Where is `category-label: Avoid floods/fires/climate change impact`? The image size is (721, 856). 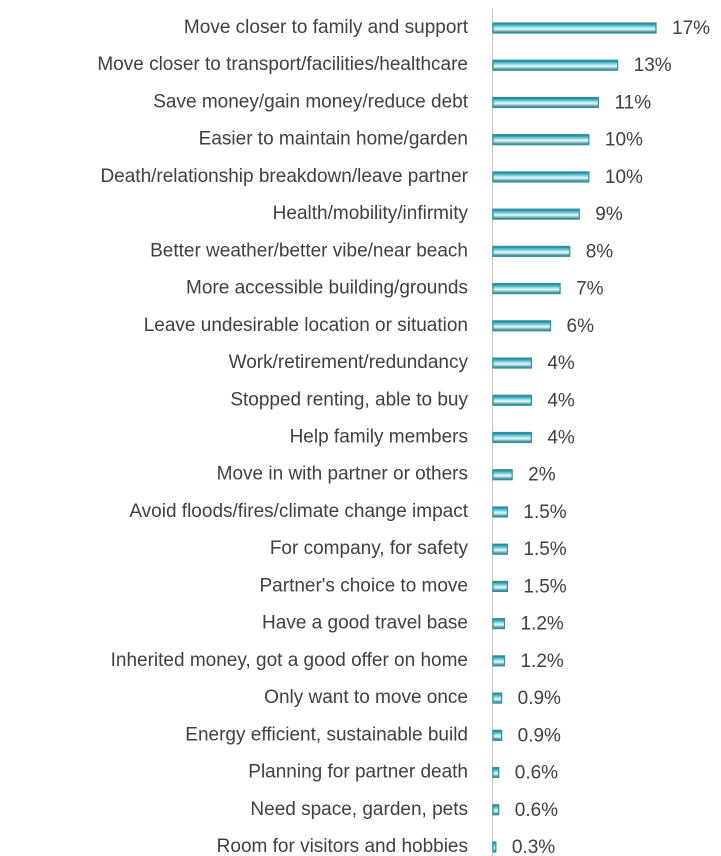 category-label: Avoid floods/fires/climate change impact is located at coordinates (298, 511).